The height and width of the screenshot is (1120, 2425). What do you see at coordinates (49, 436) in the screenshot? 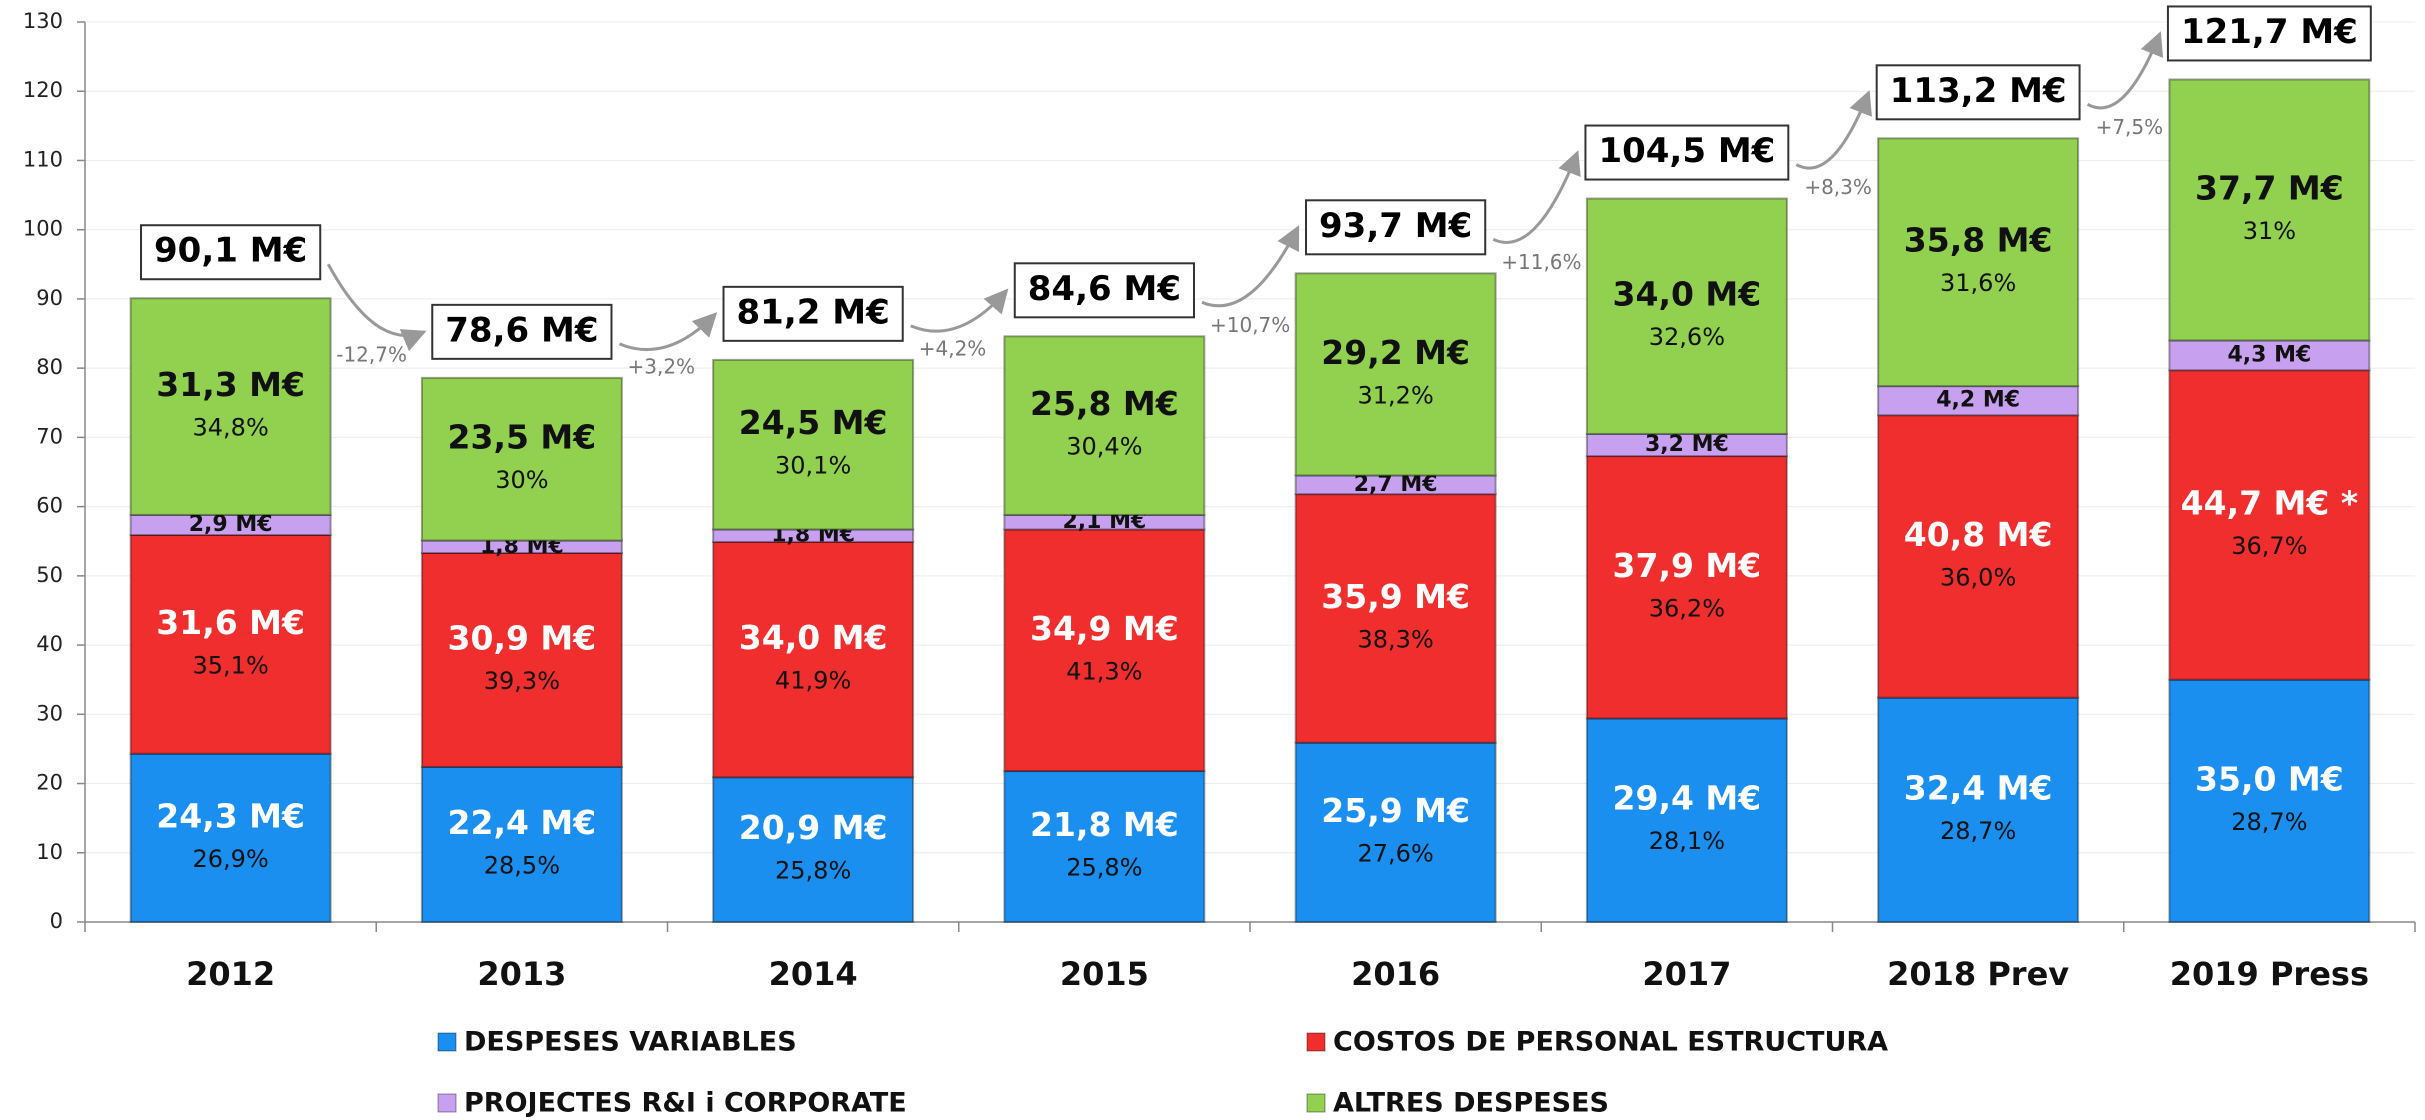
I see `y-tick-label: 70` at bounding box center [49, 436].